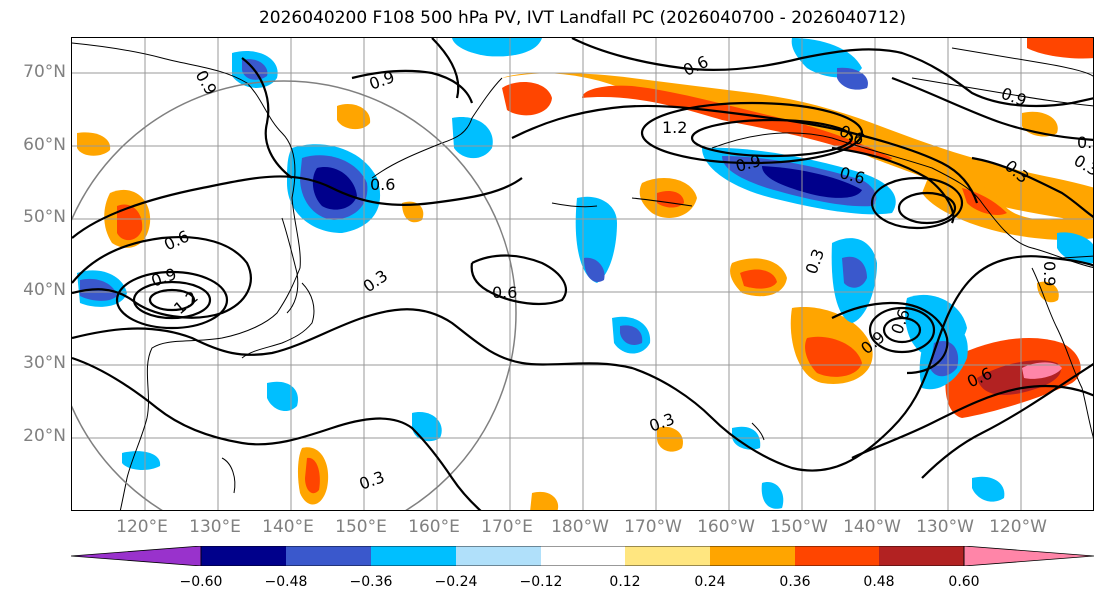 The image size is (1105, 604). Describe the element at coordinates (726, 527) in the screenshot. I see `lon-label-160w: 160°W` at that location.